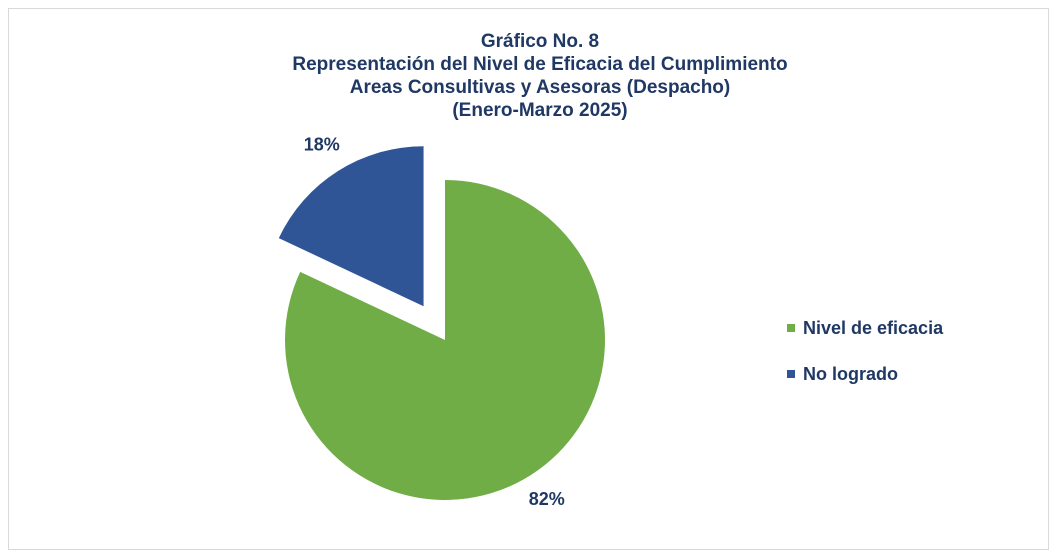  Describe the element at coordinates (540, 87) in the screenshot. I see `chart-title: Areas Consultivas y Asesoras (Despacho)` at that location.